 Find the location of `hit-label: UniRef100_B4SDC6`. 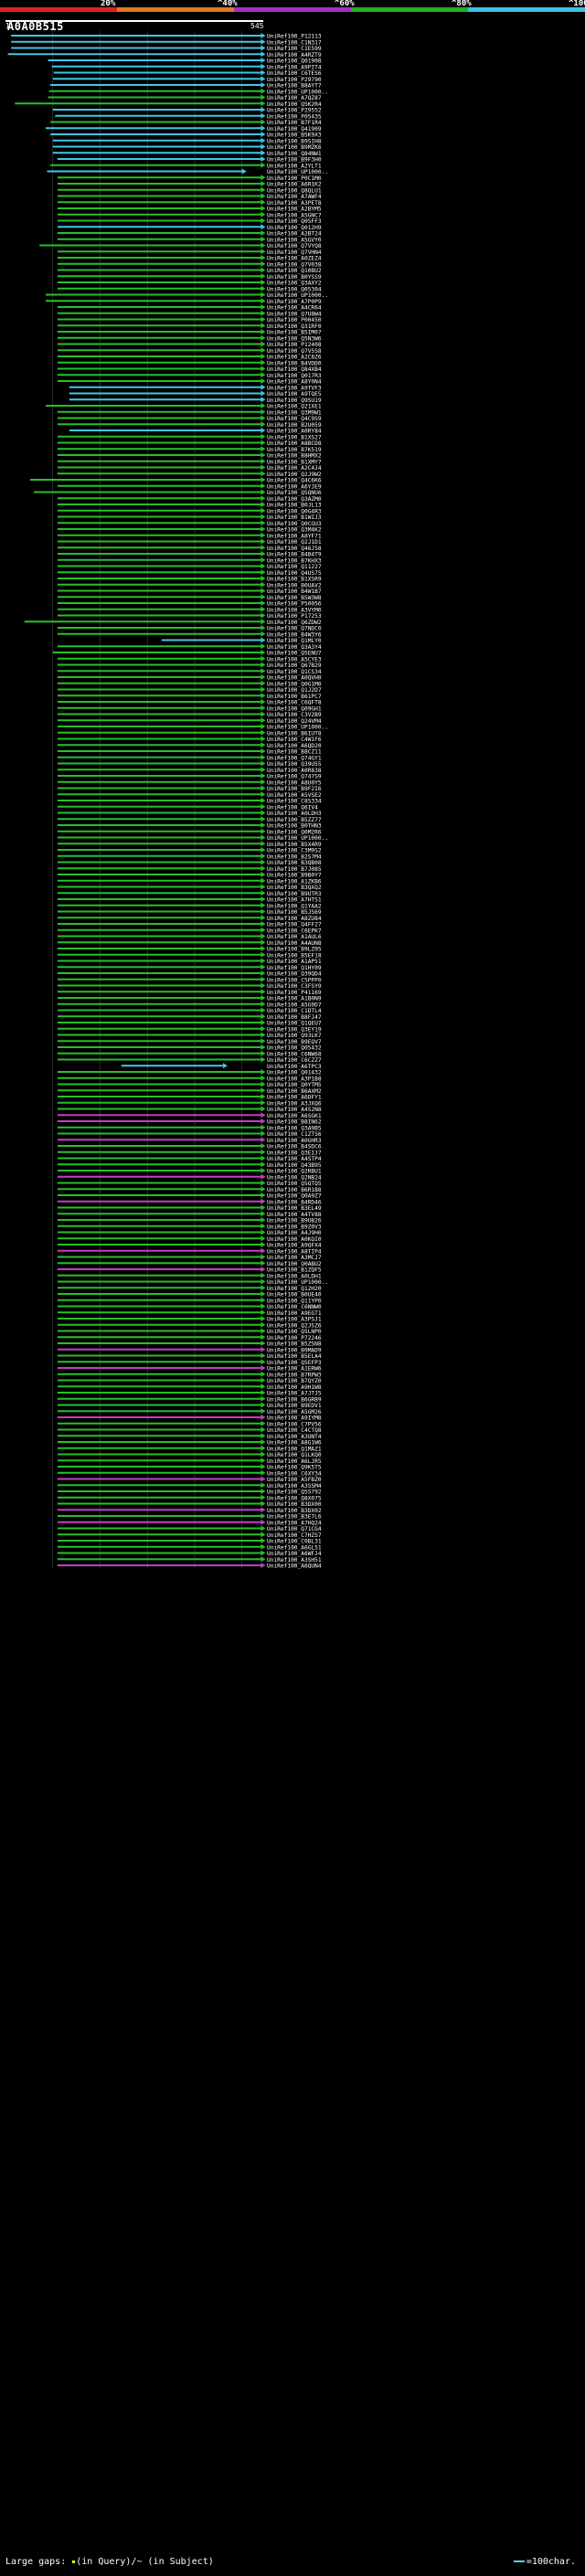

hit-label: UniRef100_B4SDC6 is located at coordinates (295, 1147).